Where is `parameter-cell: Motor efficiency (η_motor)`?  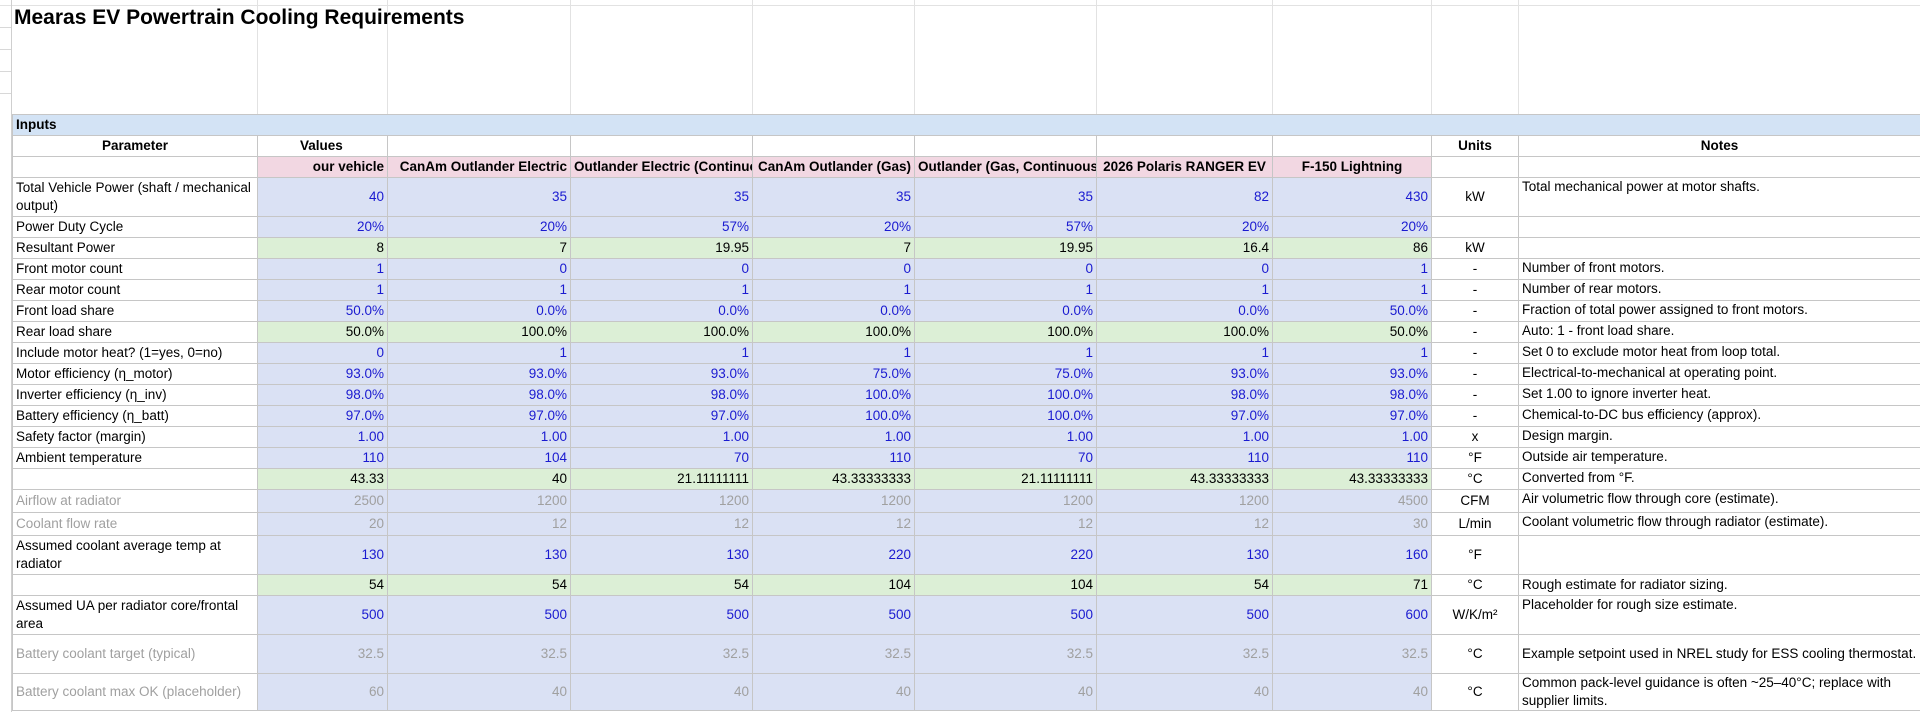 parameter-cell: Motor efficiency (η_motor) is located at coordinates (135, 374).